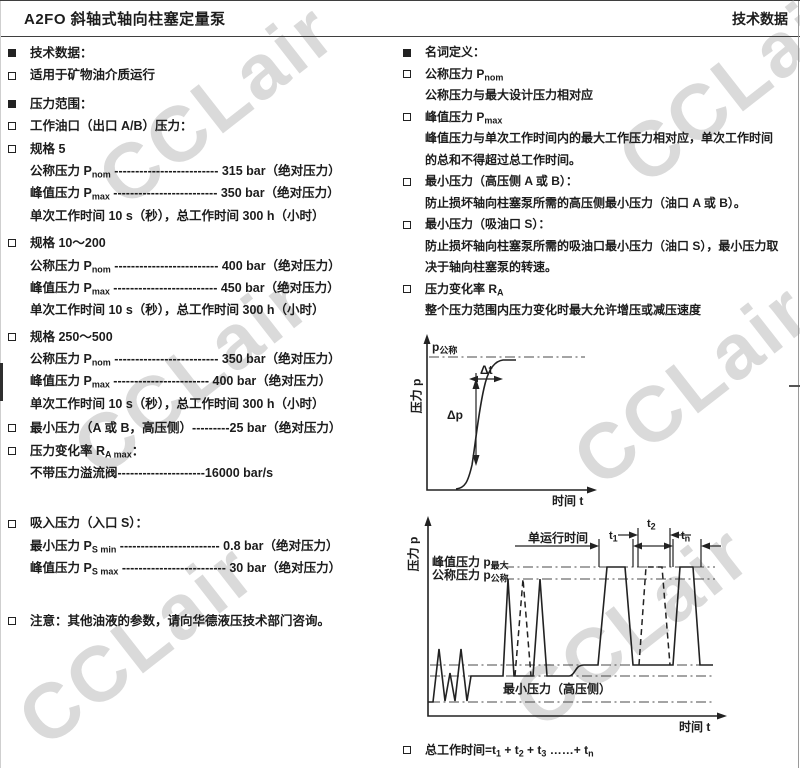 This screenshot has height=768, width=800. What do you see at coordinates (613, 536) in the screenshot?
I see `t1-label: t1` at bounding box center [613, 536].